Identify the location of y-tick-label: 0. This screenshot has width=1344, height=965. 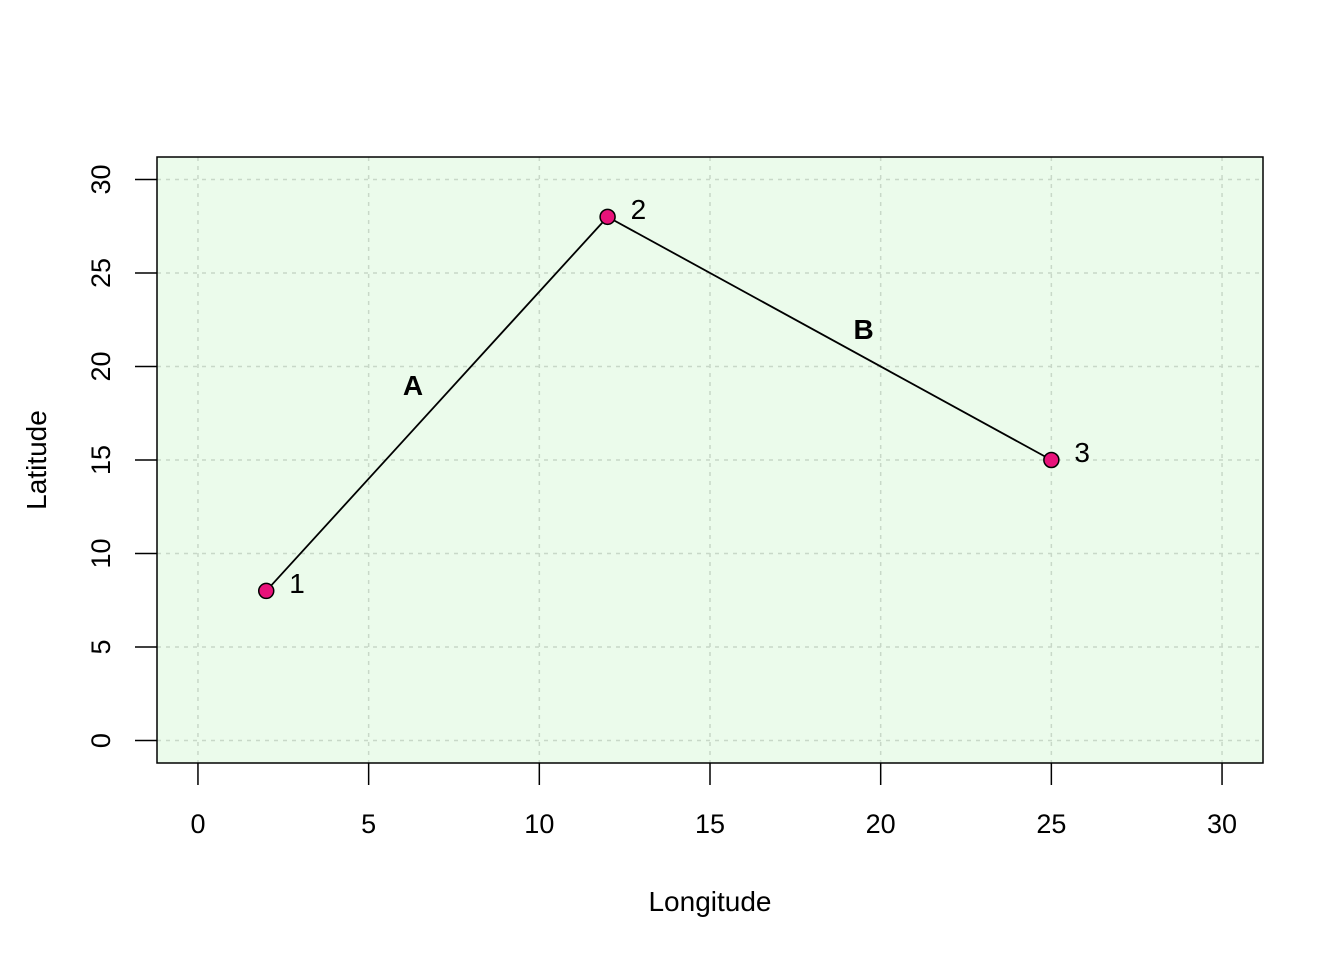
(101, 740).